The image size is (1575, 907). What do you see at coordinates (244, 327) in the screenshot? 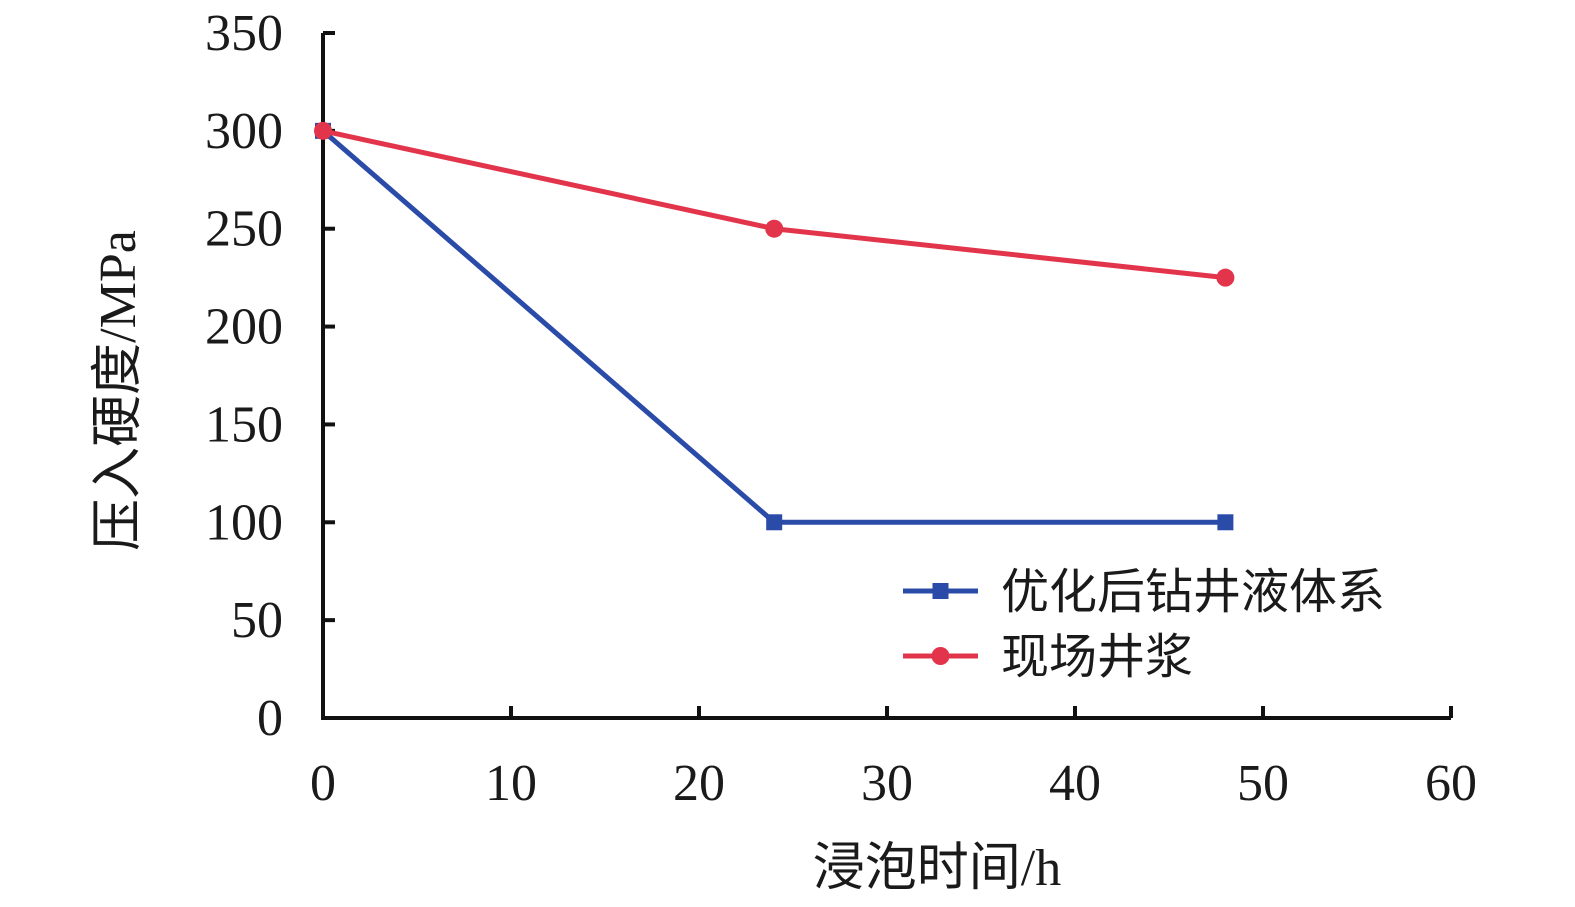
I see `y-tick-label: 200` at bounding box center [244, 327].